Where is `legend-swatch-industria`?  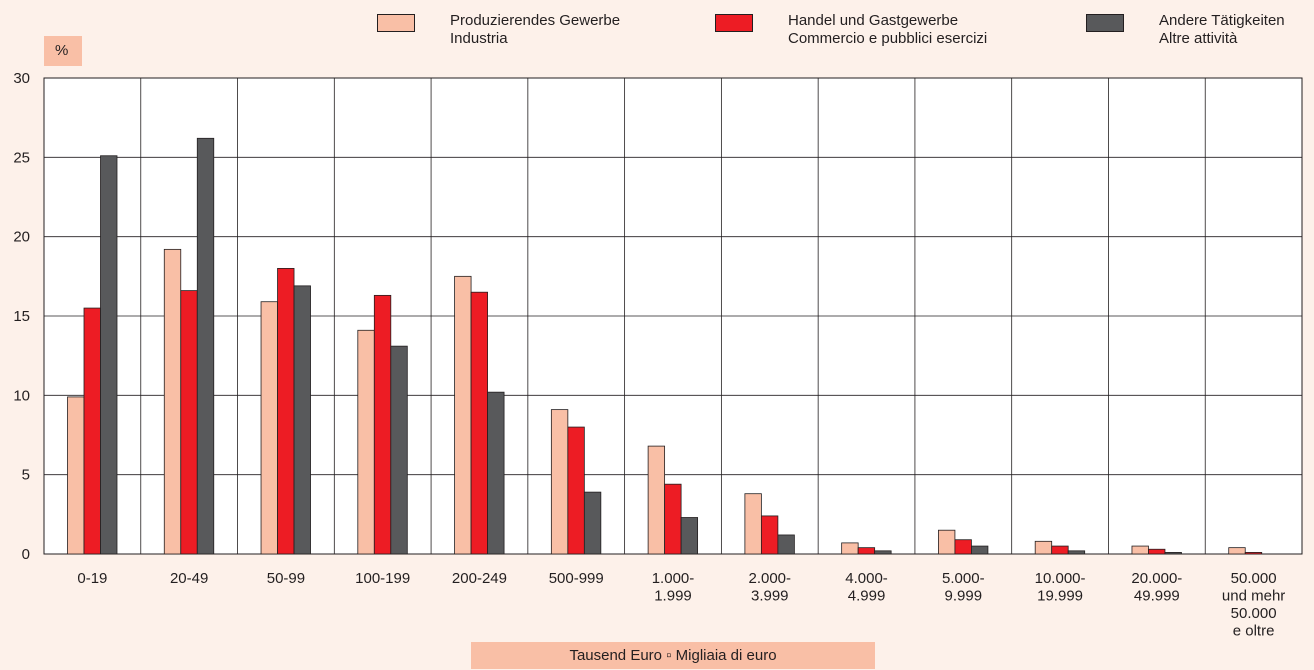 legend-swatch-industria is located at coordinates (396, 23).